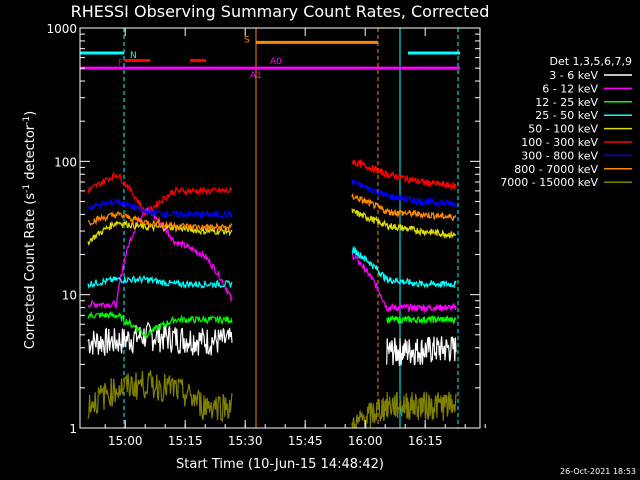 This screenshot has height=480, width=640. I want to click on flag-label-n: N, so click(133, 56).